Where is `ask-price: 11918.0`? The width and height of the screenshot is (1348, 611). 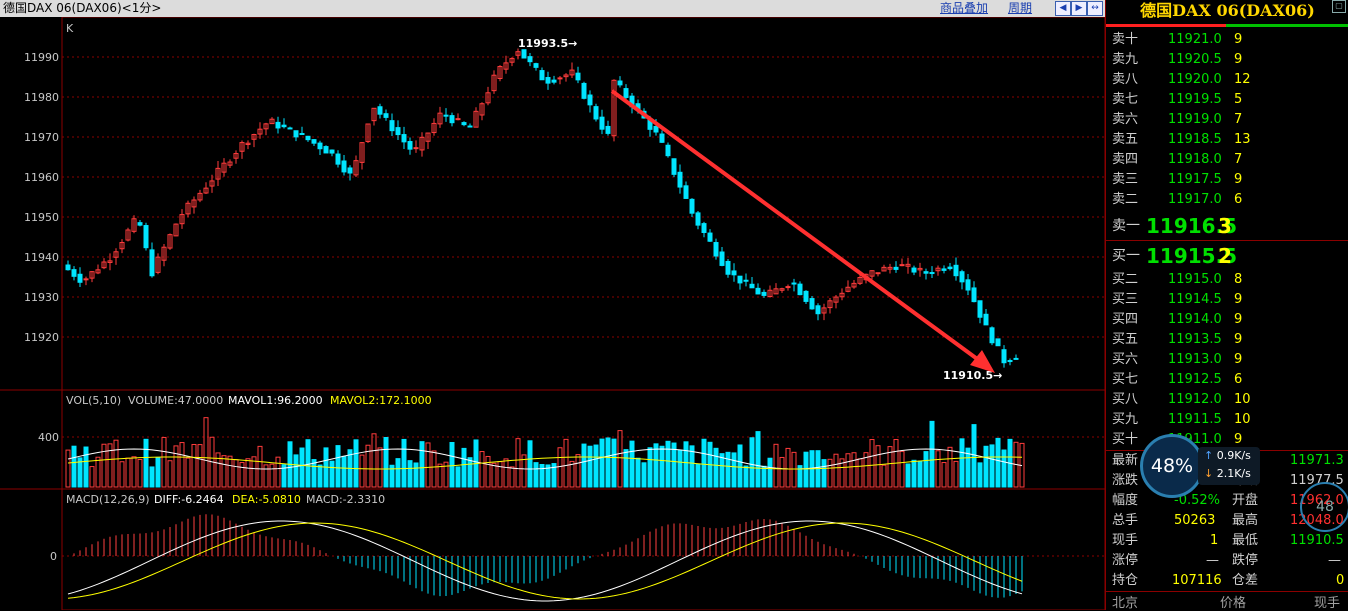
ask-price: 11918.0 is located at coordinates (1195, 159).